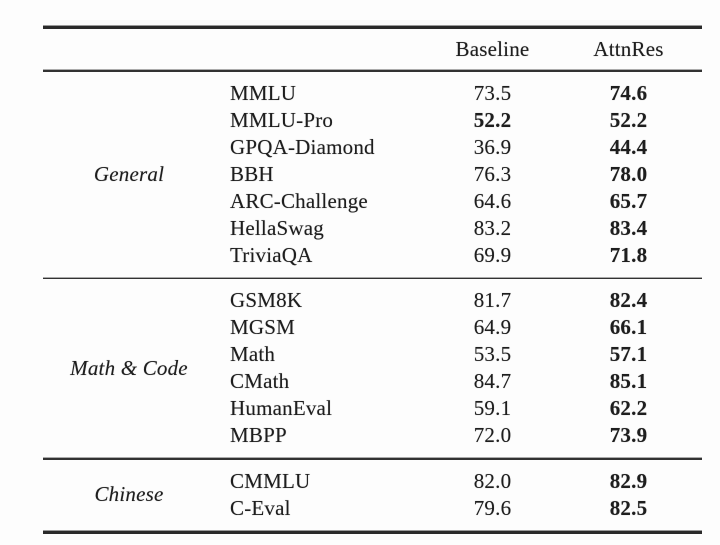  Describe the element at coordinates (492, 408) in the screenshot. I see `baseline-value: 59.1` at that location.